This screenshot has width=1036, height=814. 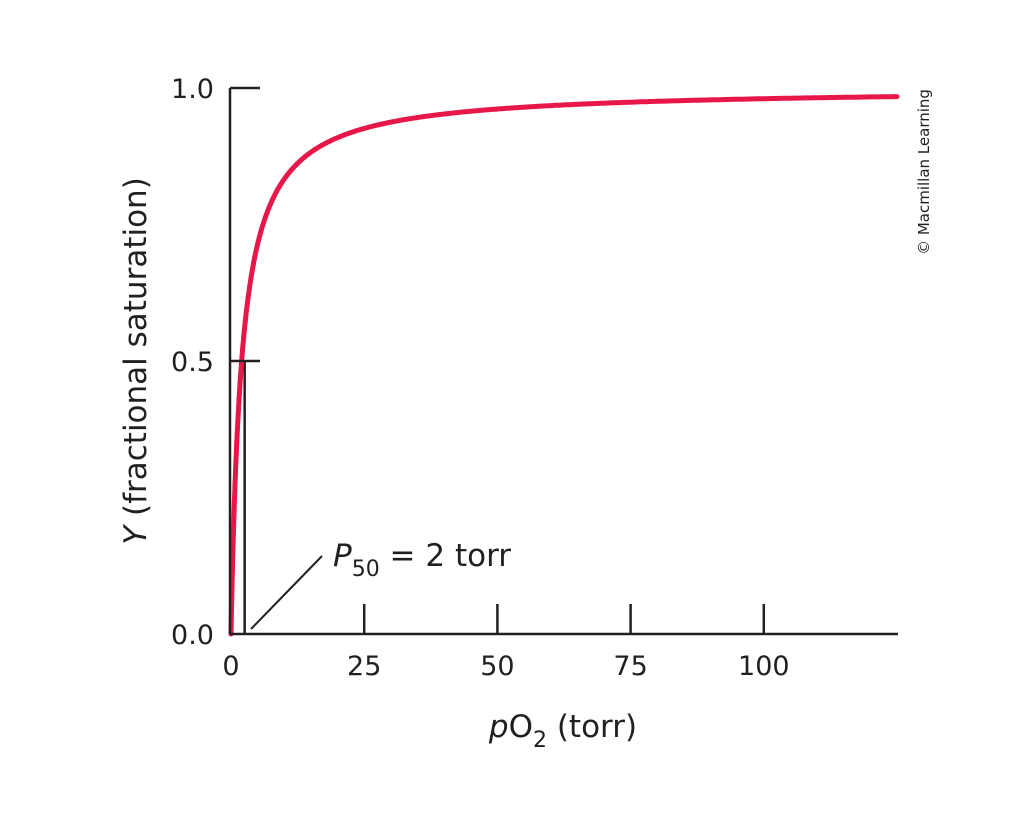 What do you see at coordinates (192, 362) in the screenshot?
I see `y-tick-label: 0.5` at bounding box center [192, 362].